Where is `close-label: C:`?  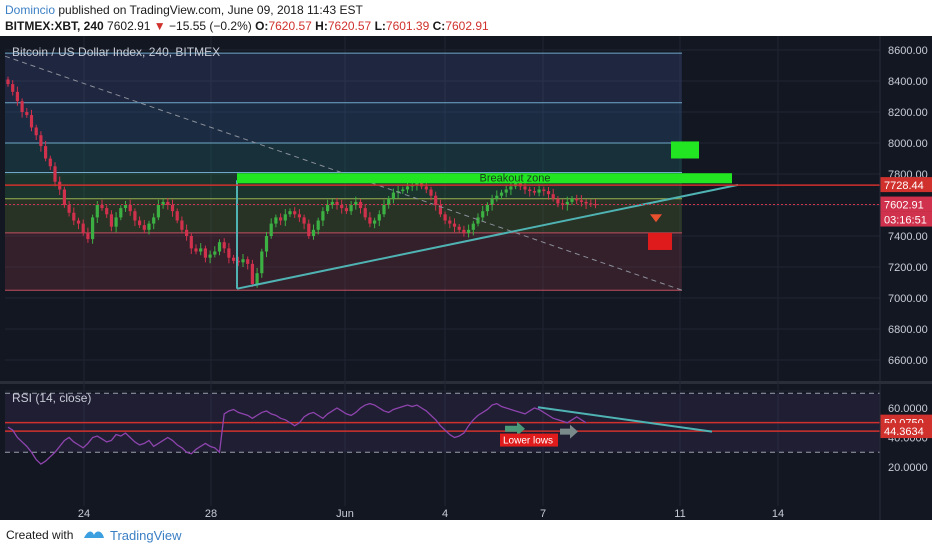 close-label: C: is located at coordinates (439, 26).